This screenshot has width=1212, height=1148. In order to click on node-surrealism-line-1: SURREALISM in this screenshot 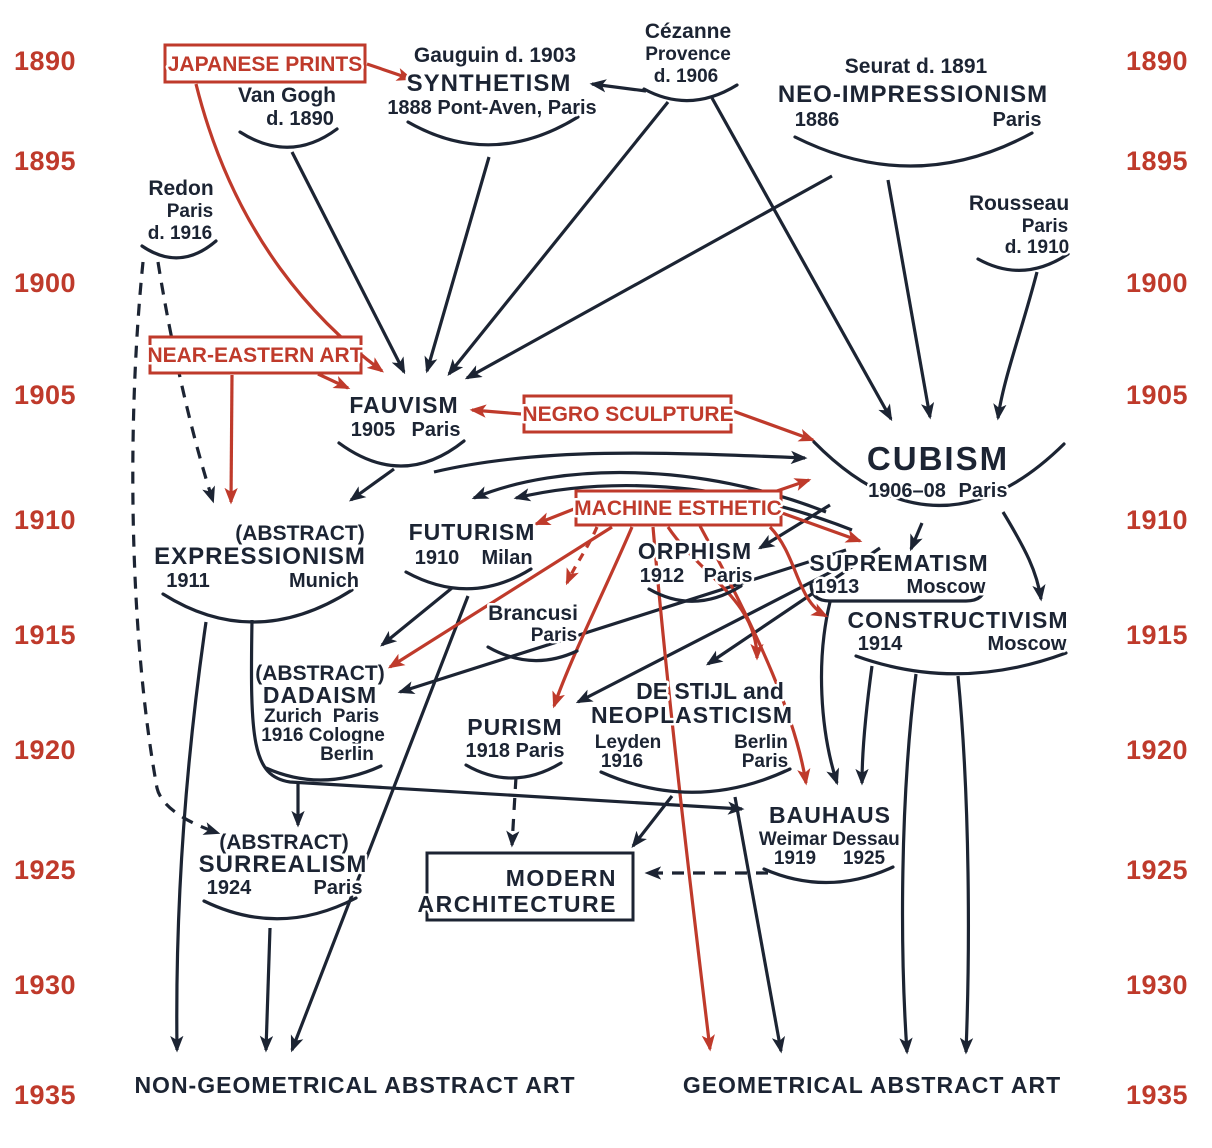, I will do `click(283, 864)`.